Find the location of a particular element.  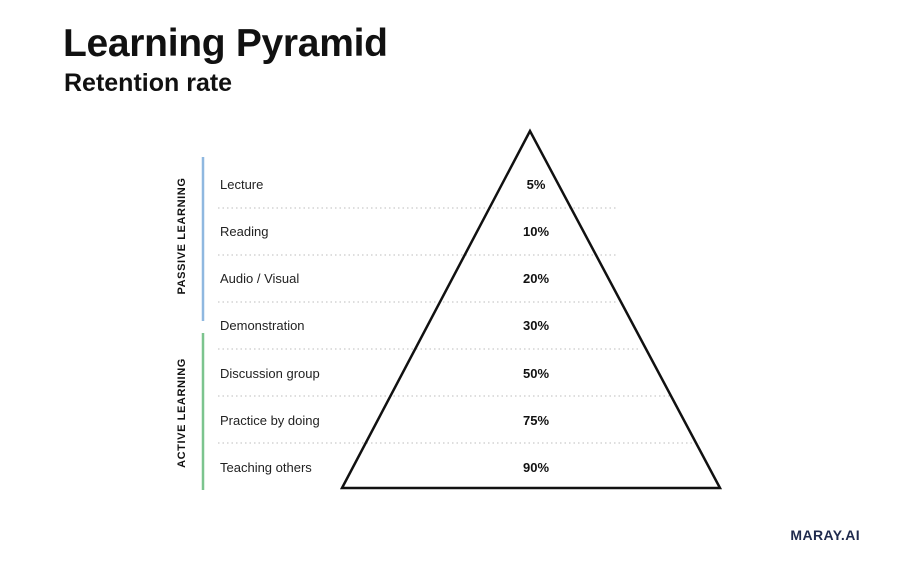

row-label-reading: Reading is located at coordinates (244, 231).